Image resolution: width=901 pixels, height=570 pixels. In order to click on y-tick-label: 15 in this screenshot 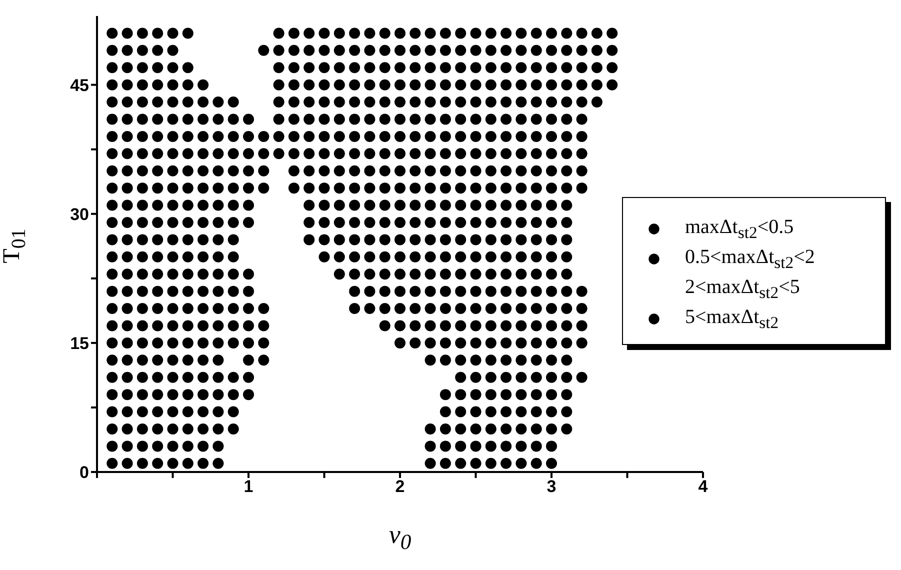, I will do `click(79, 343)`.